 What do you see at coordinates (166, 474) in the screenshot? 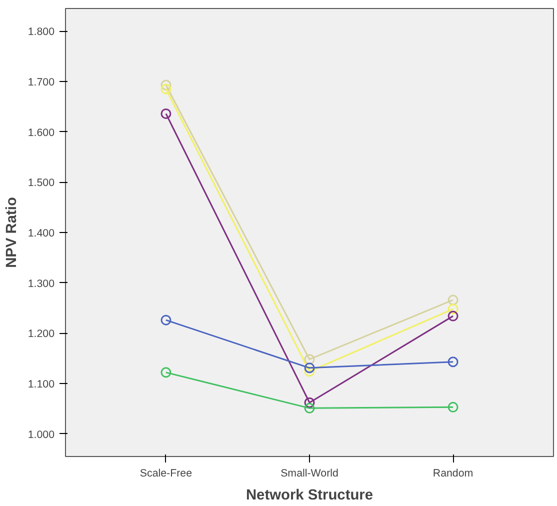
I see `x-tick-label: Scale-Free` at bounding box center [166, 474].